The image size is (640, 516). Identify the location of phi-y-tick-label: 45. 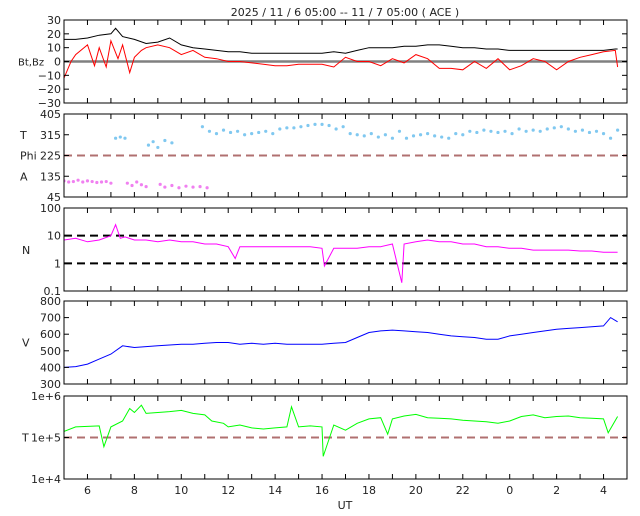
(54, 197).